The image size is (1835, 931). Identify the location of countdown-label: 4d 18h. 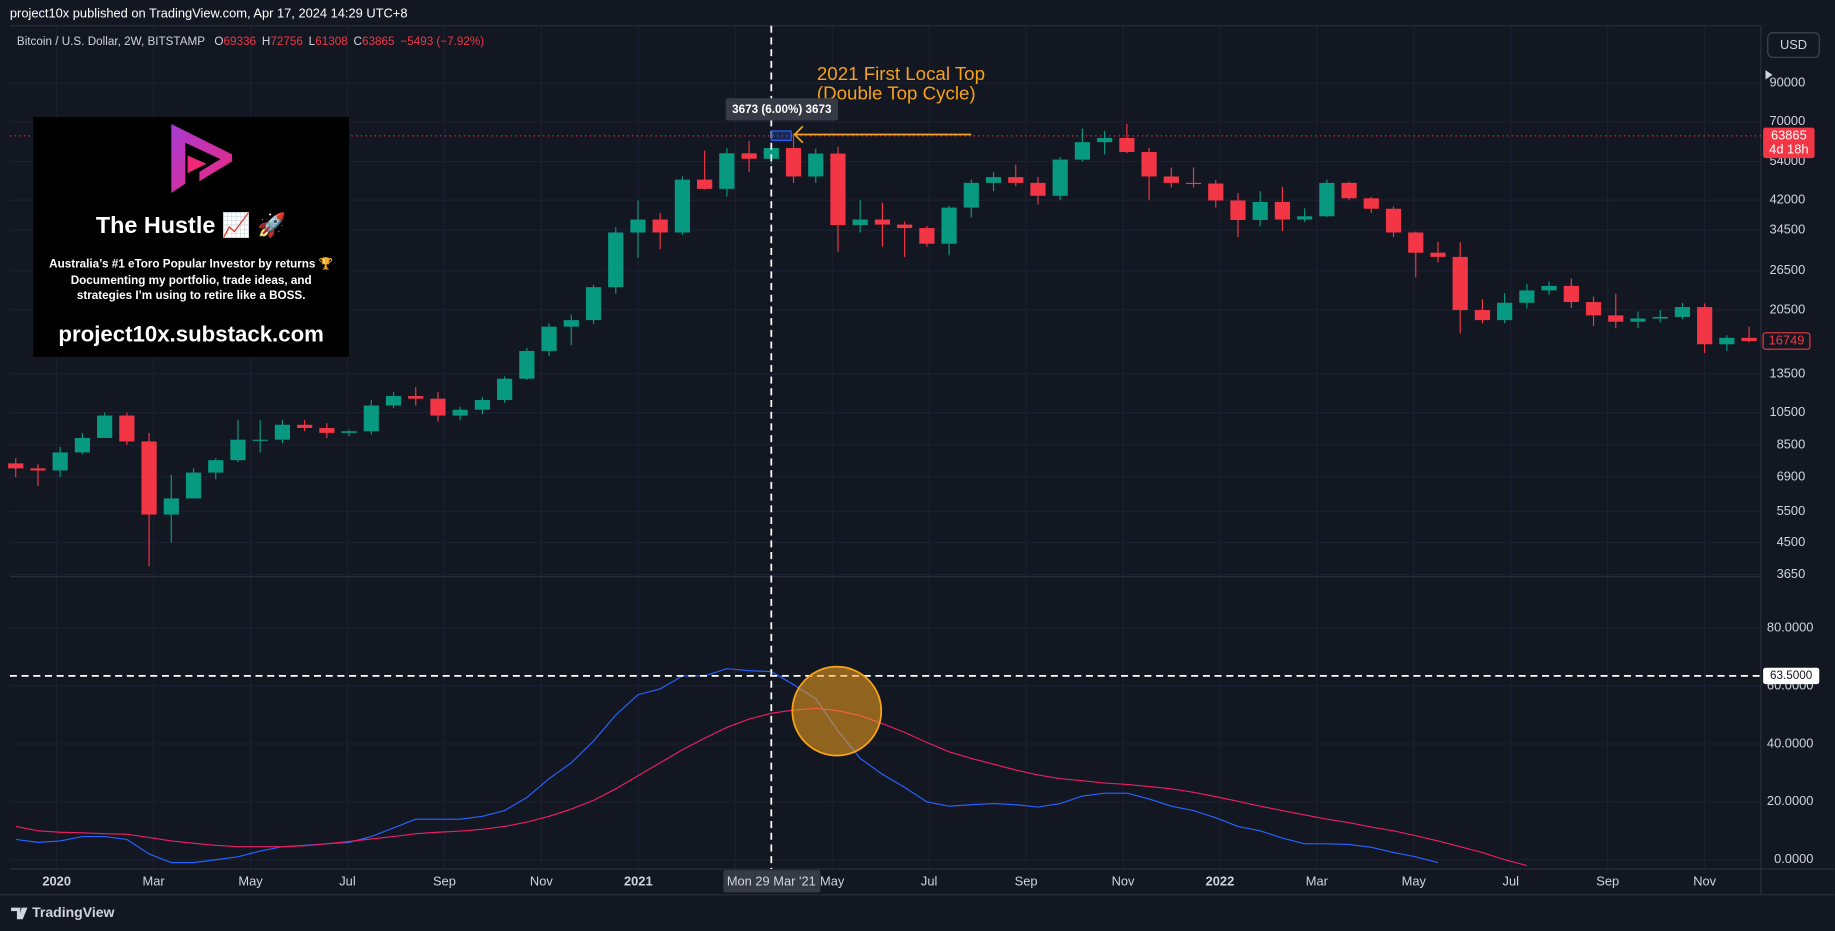
(1788, 148).